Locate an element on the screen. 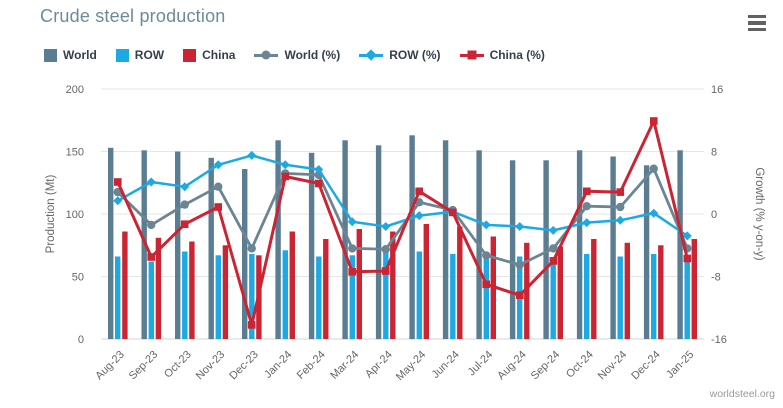 The width and height of the screenshot is (783, 408). legend-item-china: China is located at coordinates (209, 55).